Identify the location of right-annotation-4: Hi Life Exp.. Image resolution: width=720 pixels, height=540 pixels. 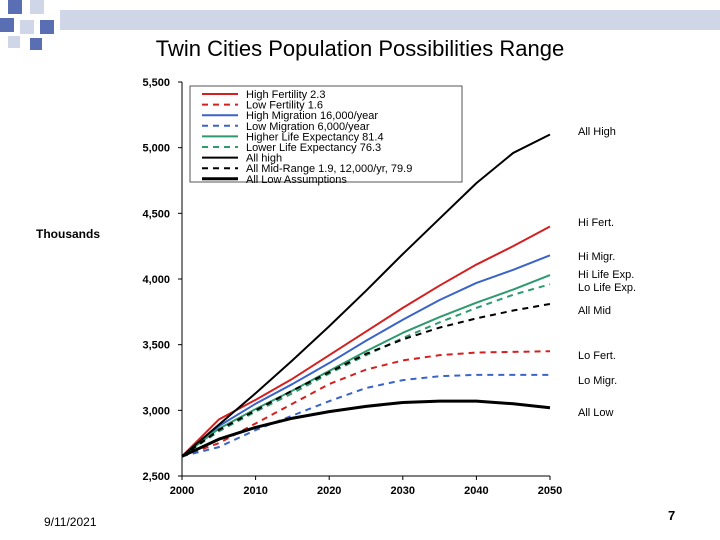
(606, 275).